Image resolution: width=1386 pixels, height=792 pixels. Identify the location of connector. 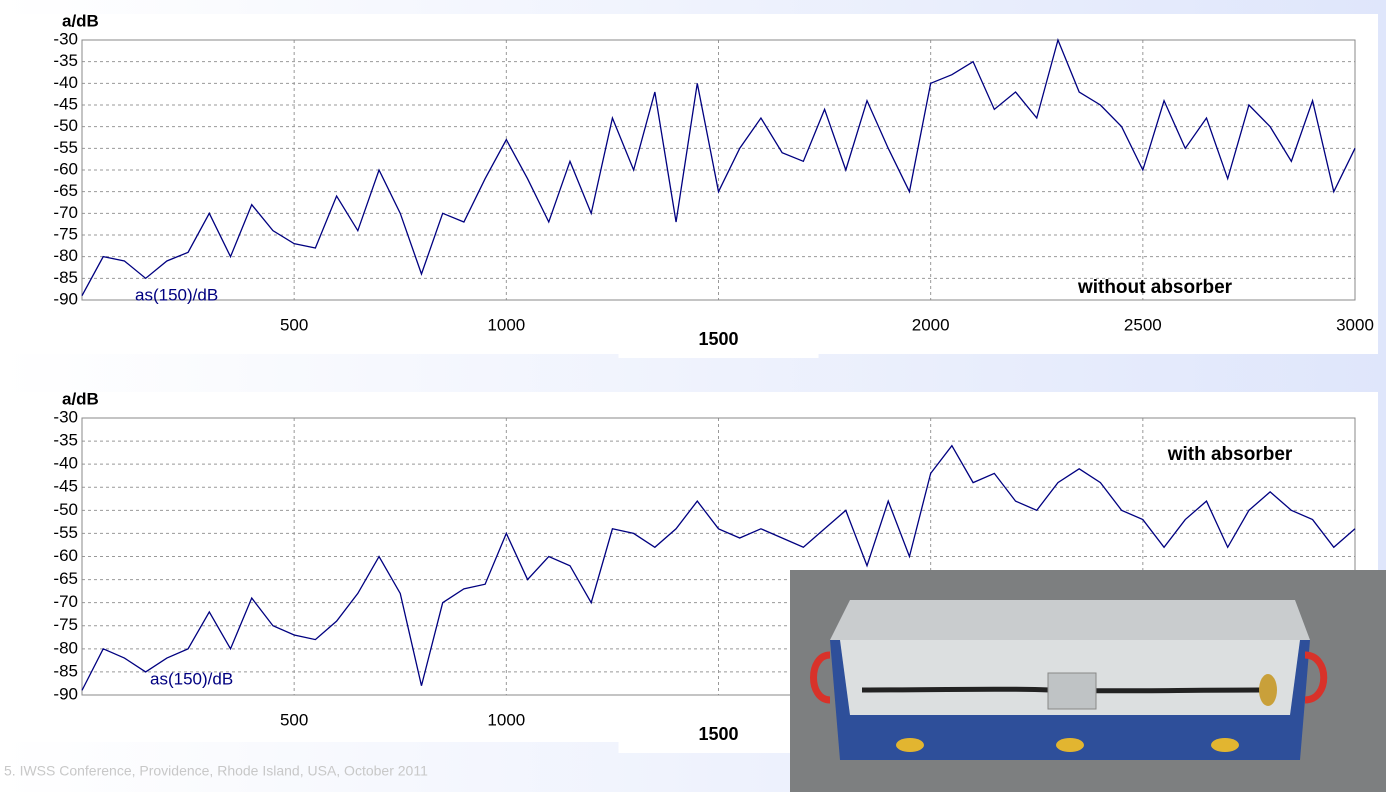
(1268, 690).